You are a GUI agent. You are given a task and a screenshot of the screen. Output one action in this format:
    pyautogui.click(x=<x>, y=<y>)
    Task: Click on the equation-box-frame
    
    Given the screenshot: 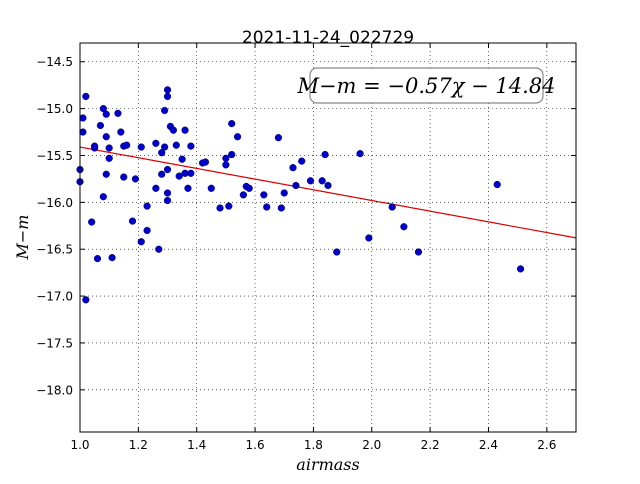 What is the action you would take?
    pyautogui.click(x=426, y=85)
    